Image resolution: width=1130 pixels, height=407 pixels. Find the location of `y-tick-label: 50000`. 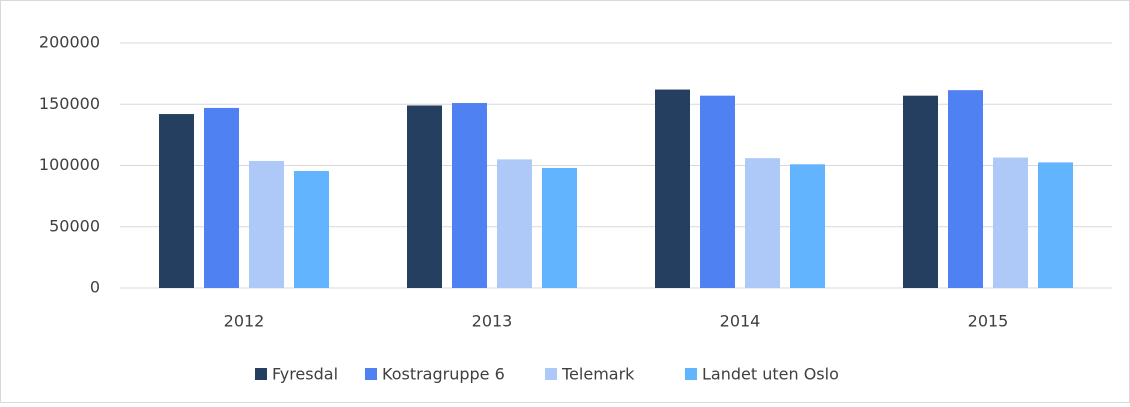

y-tick-label: 50000 is located at coordinates (74, 225).